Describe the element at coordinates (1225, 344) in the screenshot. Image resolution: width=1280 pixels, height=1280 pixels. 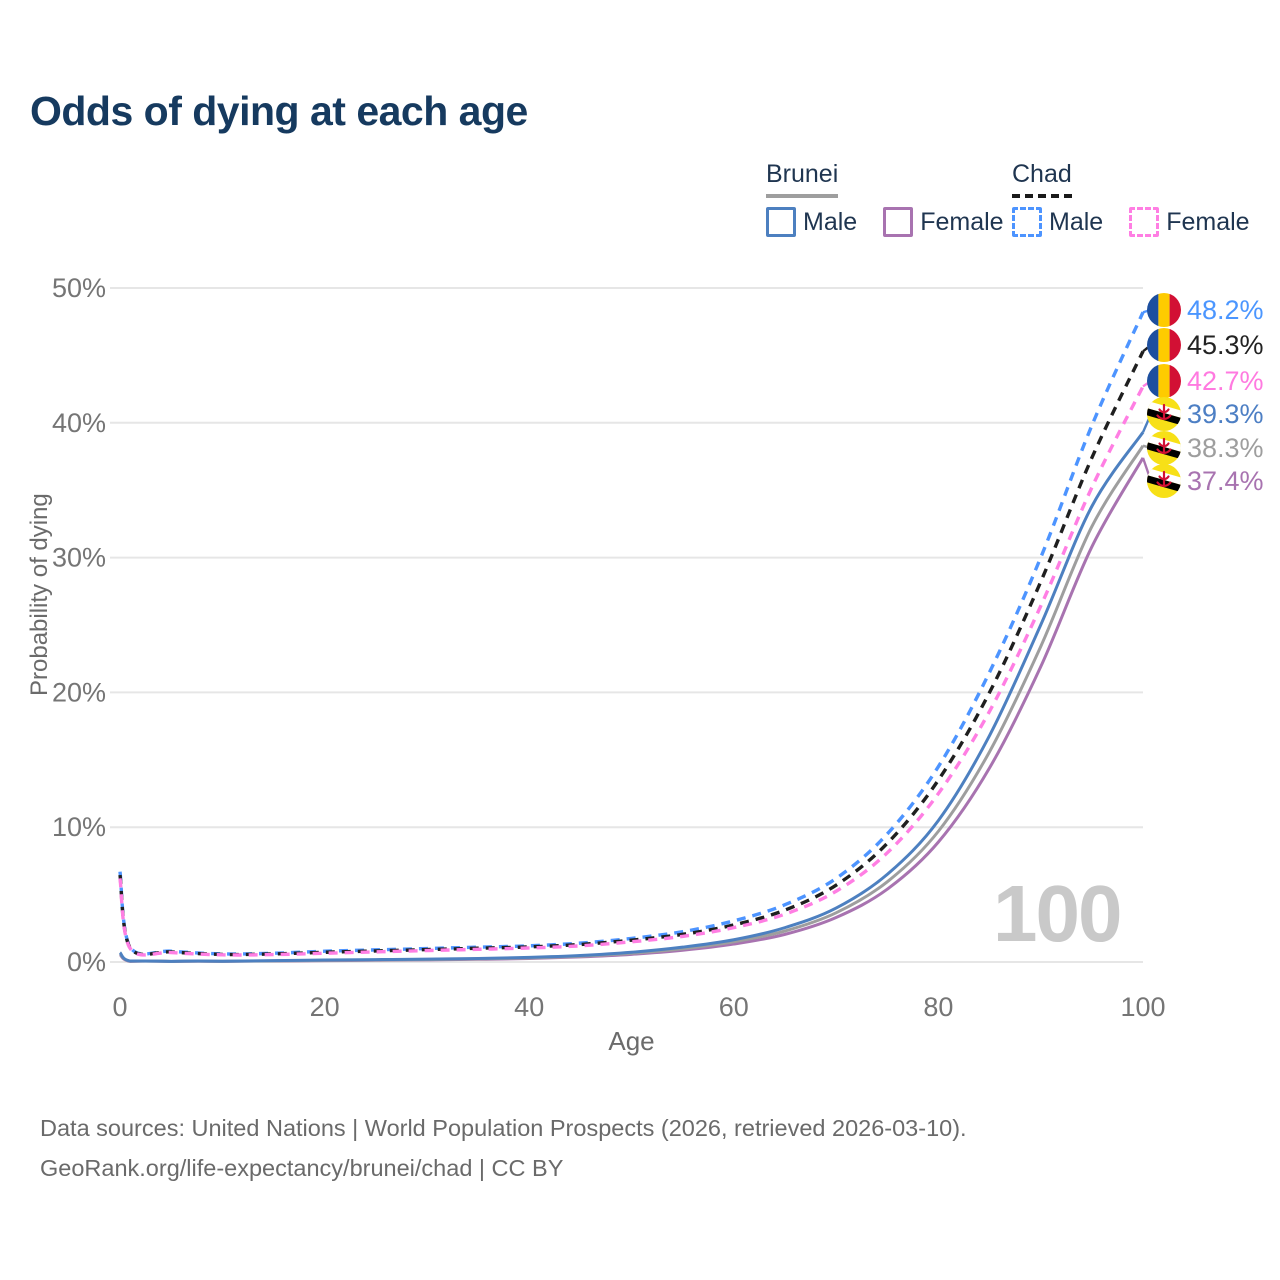
I see `end-label-value: 45.3%` at that location.